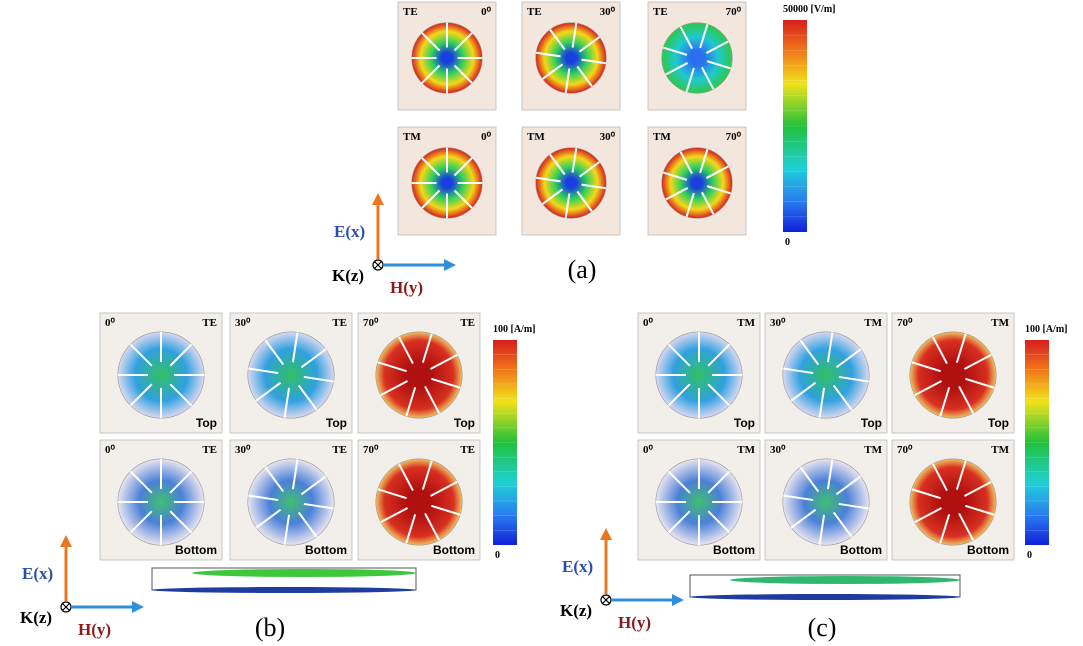 The image size is (1083, 646). What do you see at coordinates (953, 500) in the screenshot?
I see `cell: TM 70⁰ Bottom` at bounding box center [953, 500].